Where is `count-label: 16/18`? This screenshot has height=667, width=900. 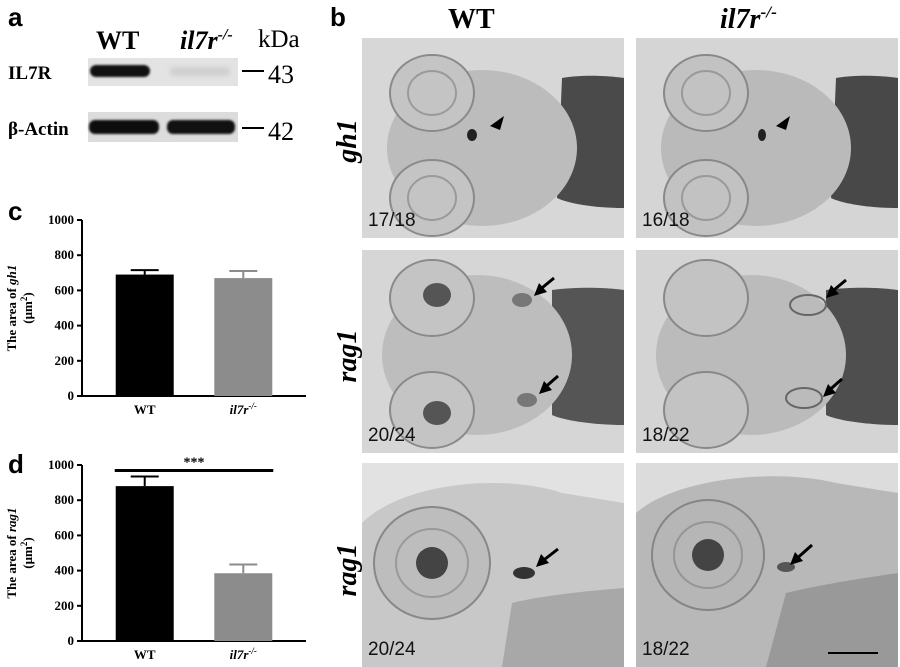 count-label: 16/18 is located at coordinates (666, 220).